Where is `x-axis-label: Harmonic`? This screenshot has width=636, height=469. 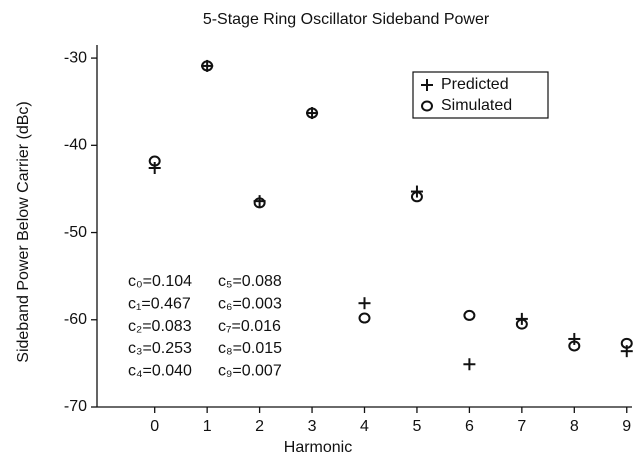
x-axis-label: Harmonic is located at coordinates (318, 447).